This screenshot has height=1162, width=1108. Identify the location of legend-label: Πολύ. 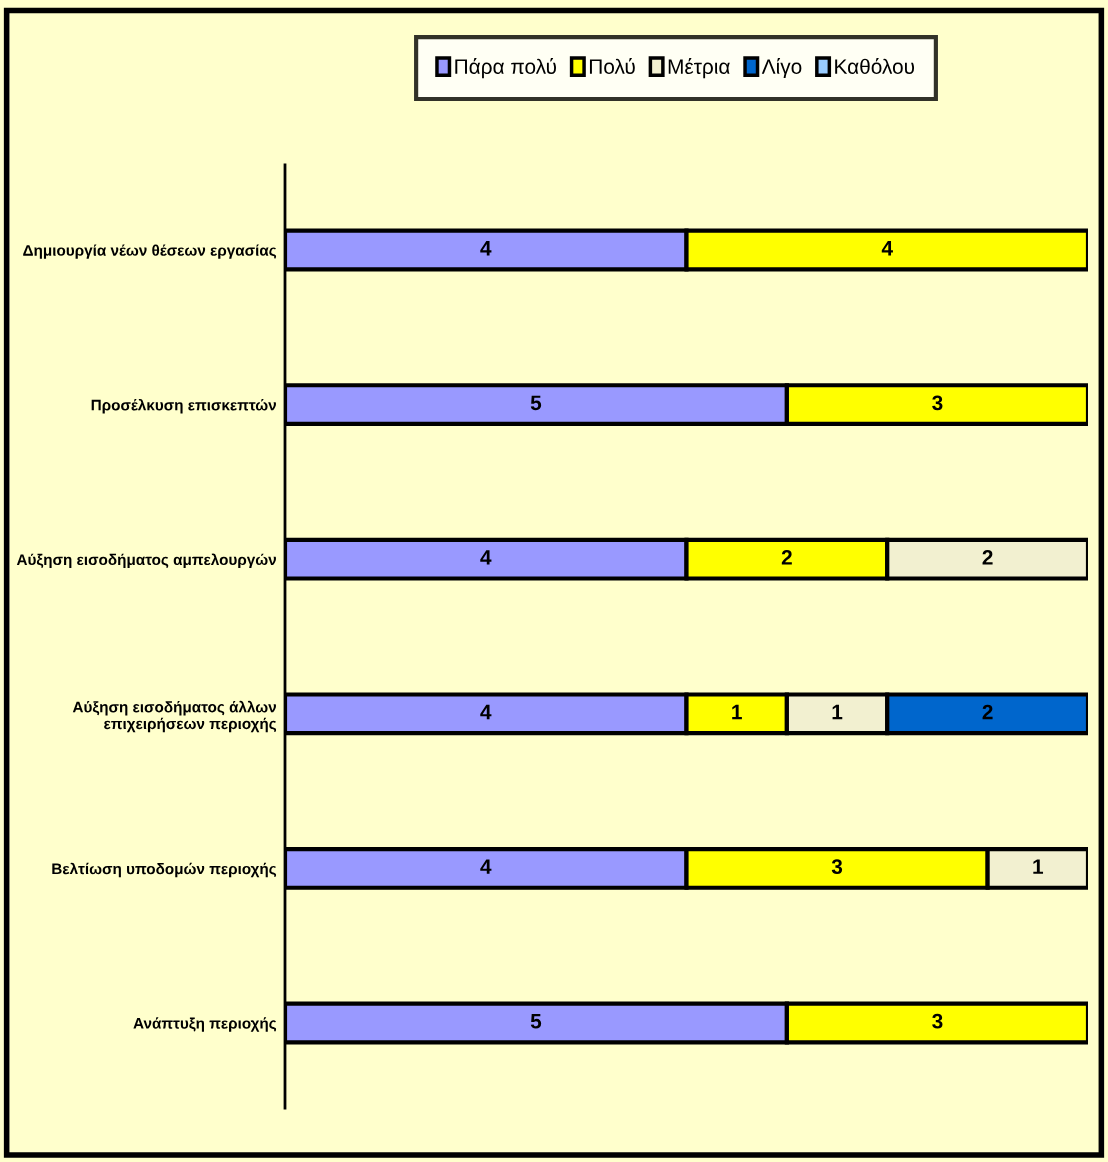
(612, 66).